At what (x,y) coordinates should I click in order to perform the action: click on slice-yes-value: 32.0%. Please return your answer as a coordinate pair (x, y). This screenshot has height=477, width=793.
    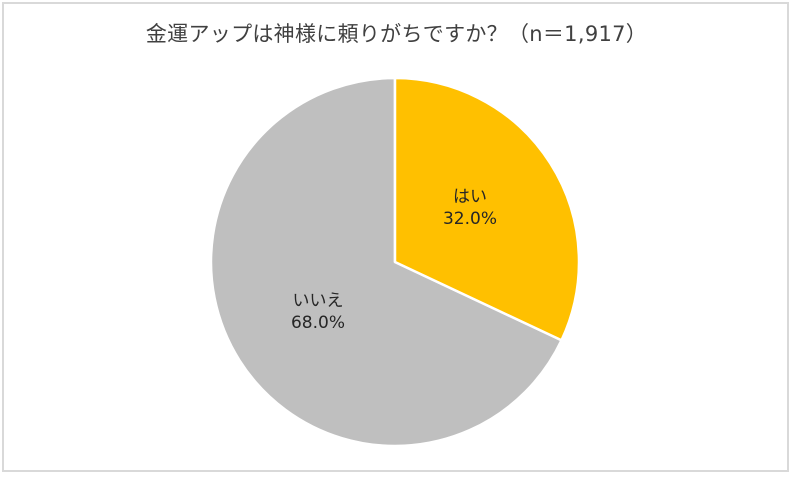
    Looking at the image, I should click on (469, 219).